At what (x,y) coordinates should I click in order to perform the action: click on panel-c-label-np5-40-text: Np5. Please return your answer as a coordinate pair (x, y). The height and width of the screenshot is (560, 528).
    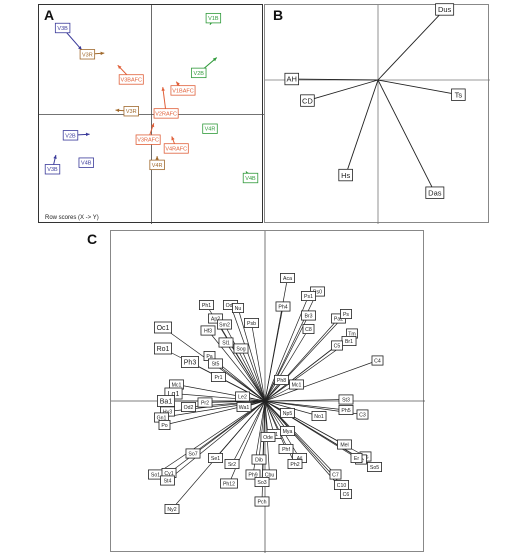
    Looking at the image, I should click on (288, 414).